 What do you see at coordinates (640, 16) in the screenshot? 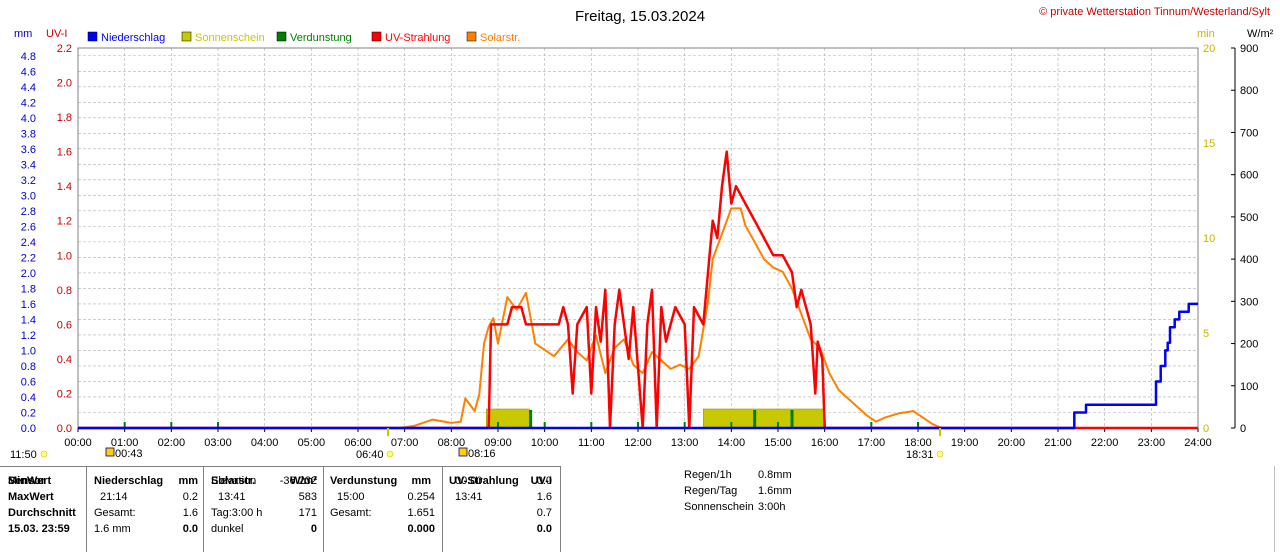
I see `chart-title: Freitag, 15.03.2024` at bounding box center [640, 16].